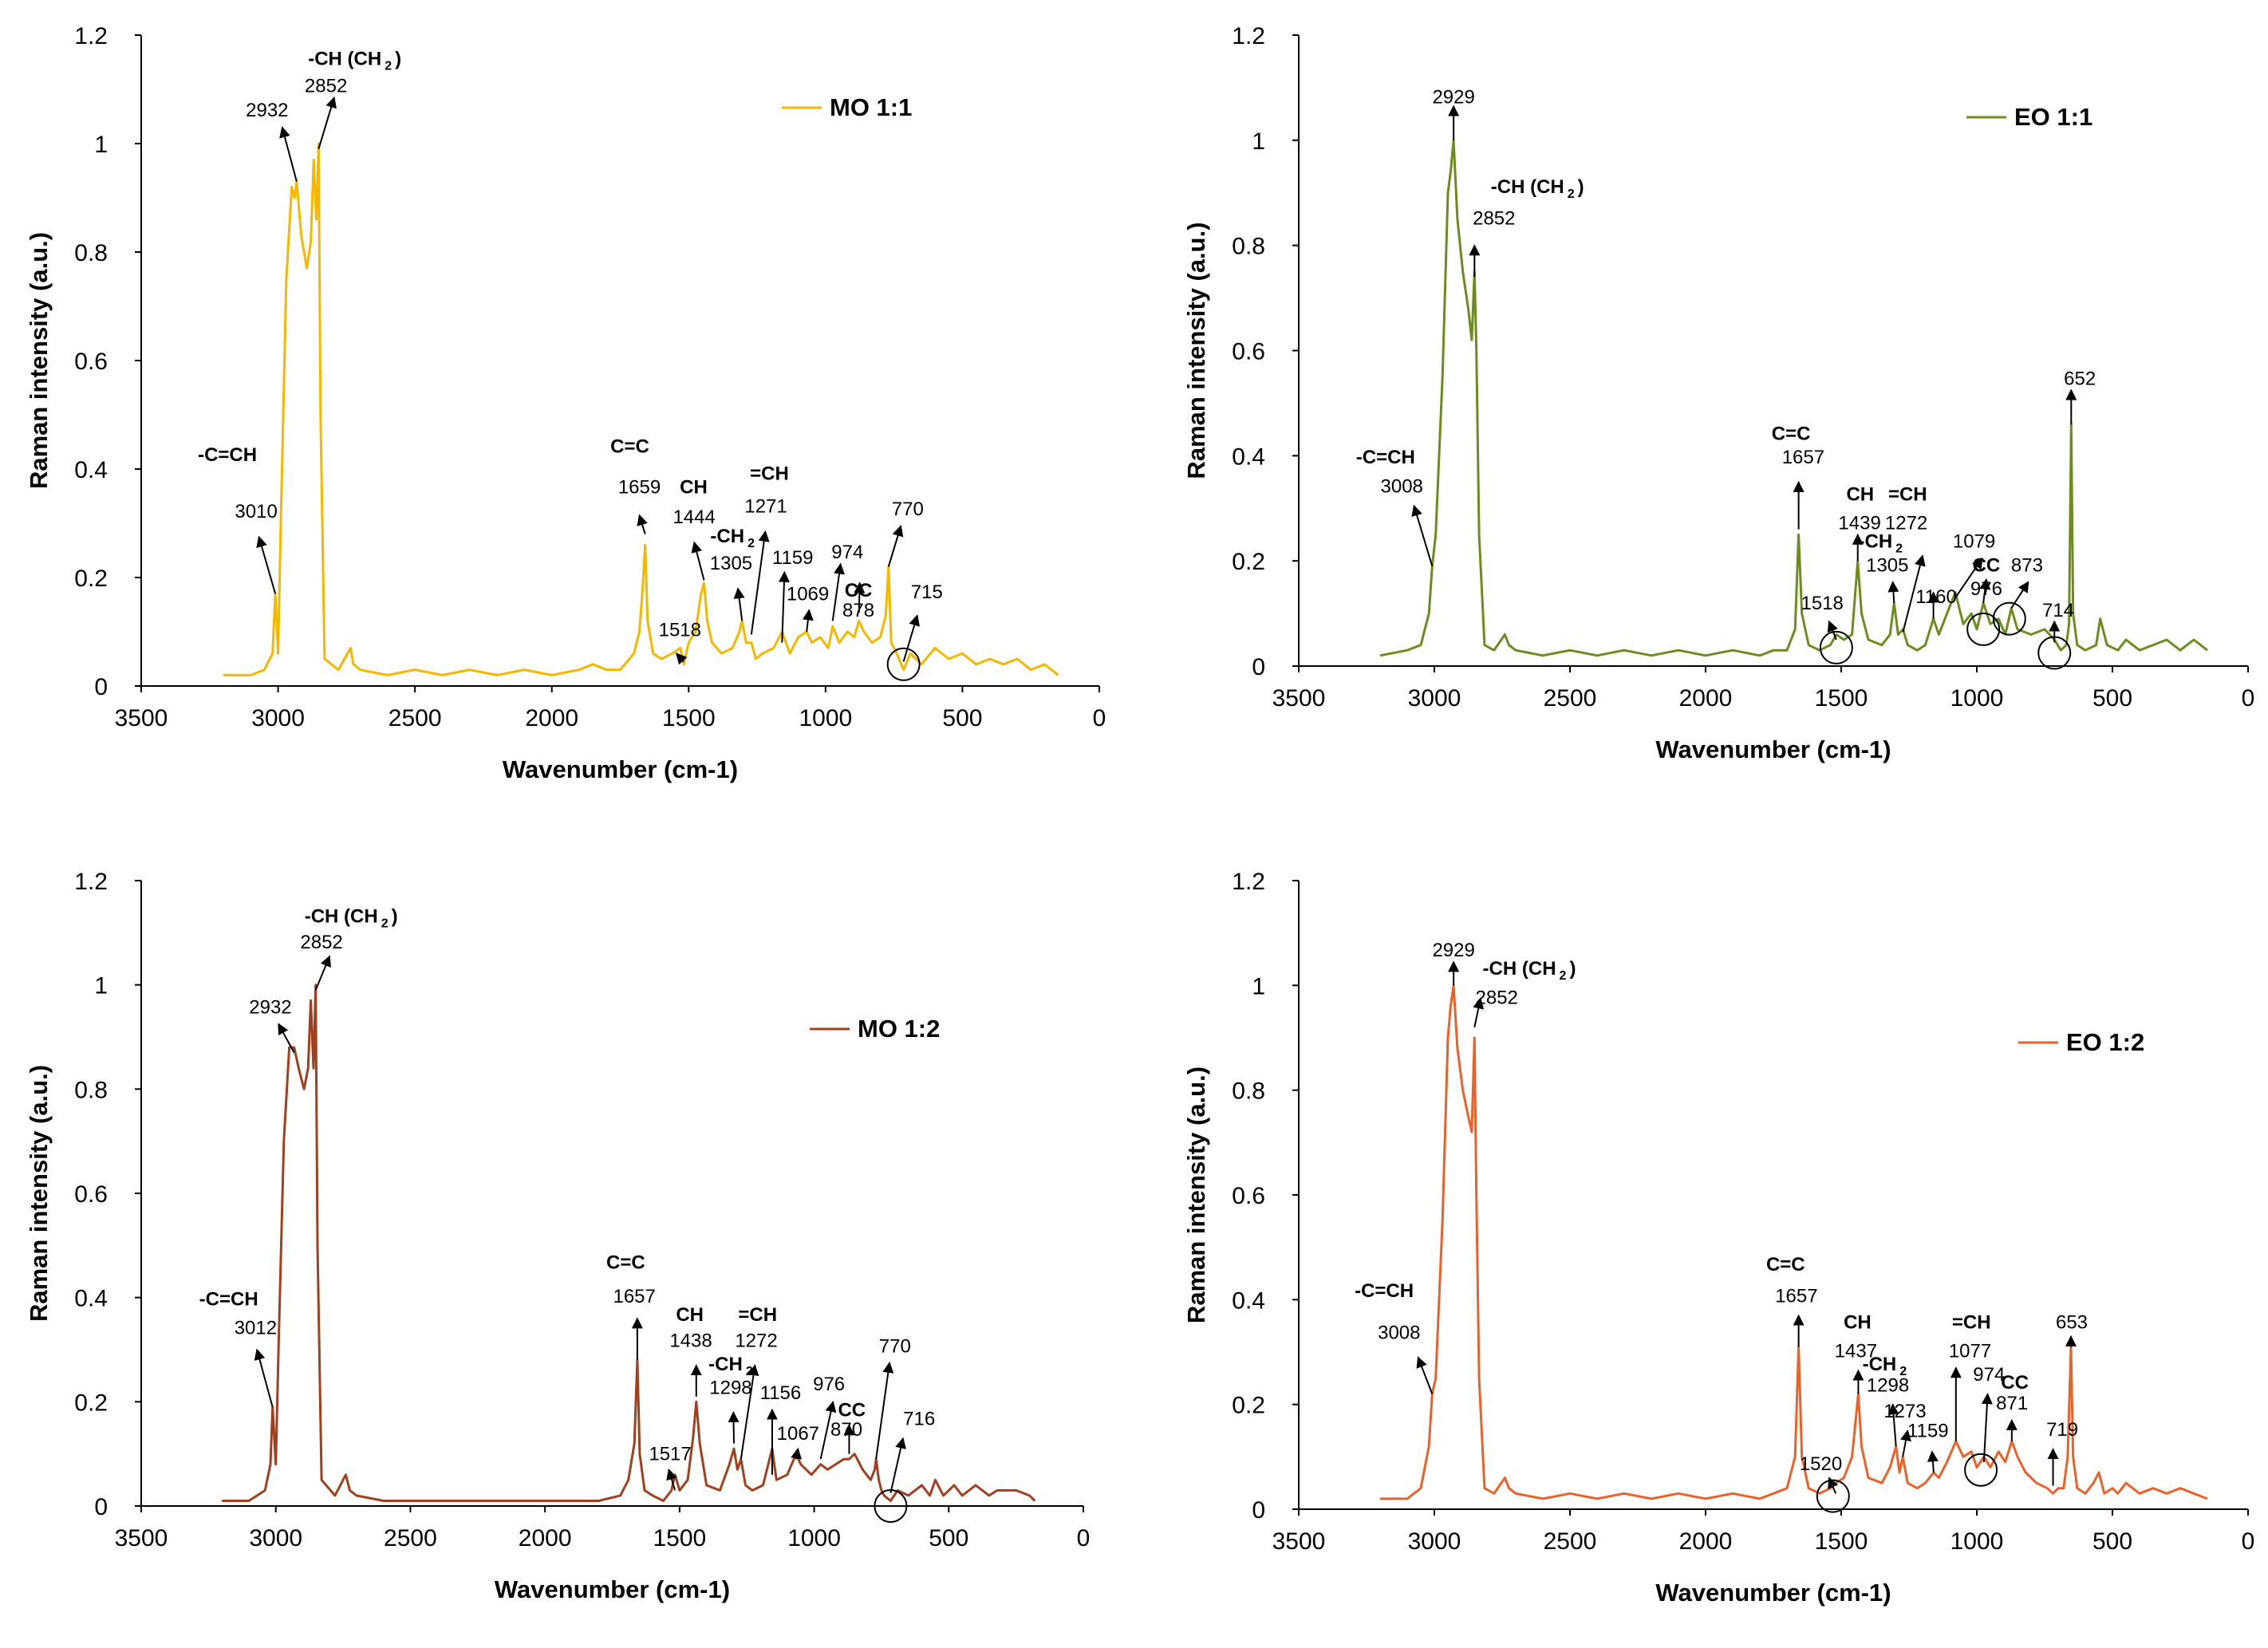 This screenshot has height=1648, width=2268. What do you see at coordinates (354, 60) in the screenshot?
I see `peak-assignment-label: -CH (CH 2)` at bounding box center [354, 60].